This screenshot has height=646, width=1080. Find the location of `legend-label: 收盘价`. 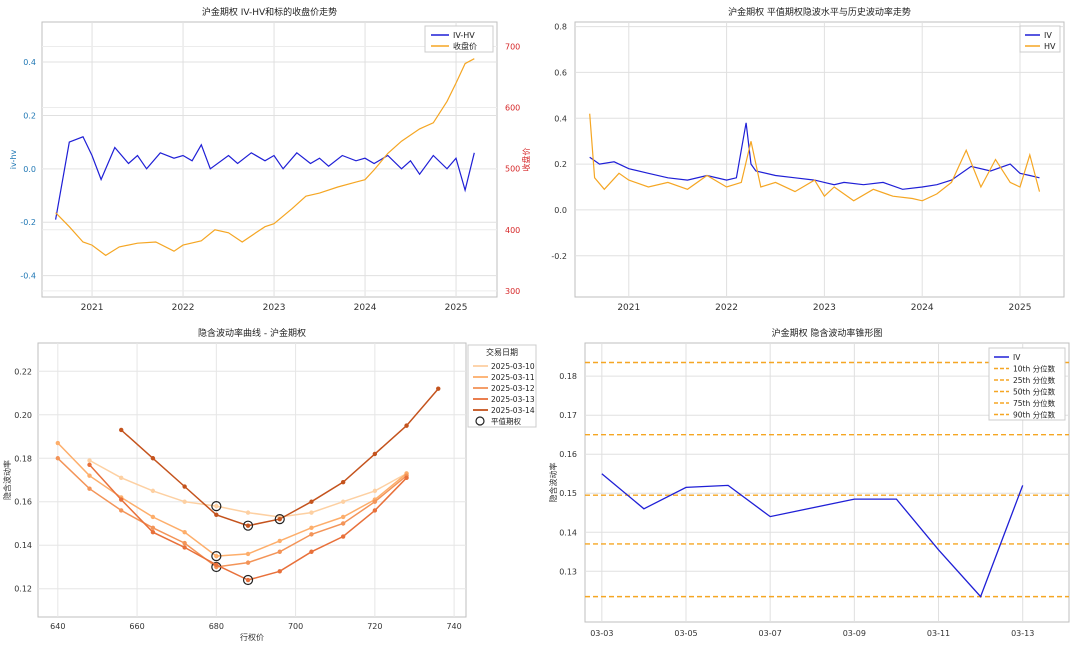

legend-label: 收盘价 is located at coordinates (465, 46).